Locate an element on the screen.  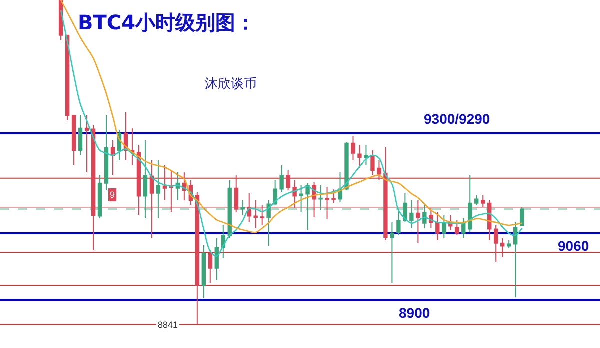
text: 沐欣谈币 is located at coordinates (231, 84).